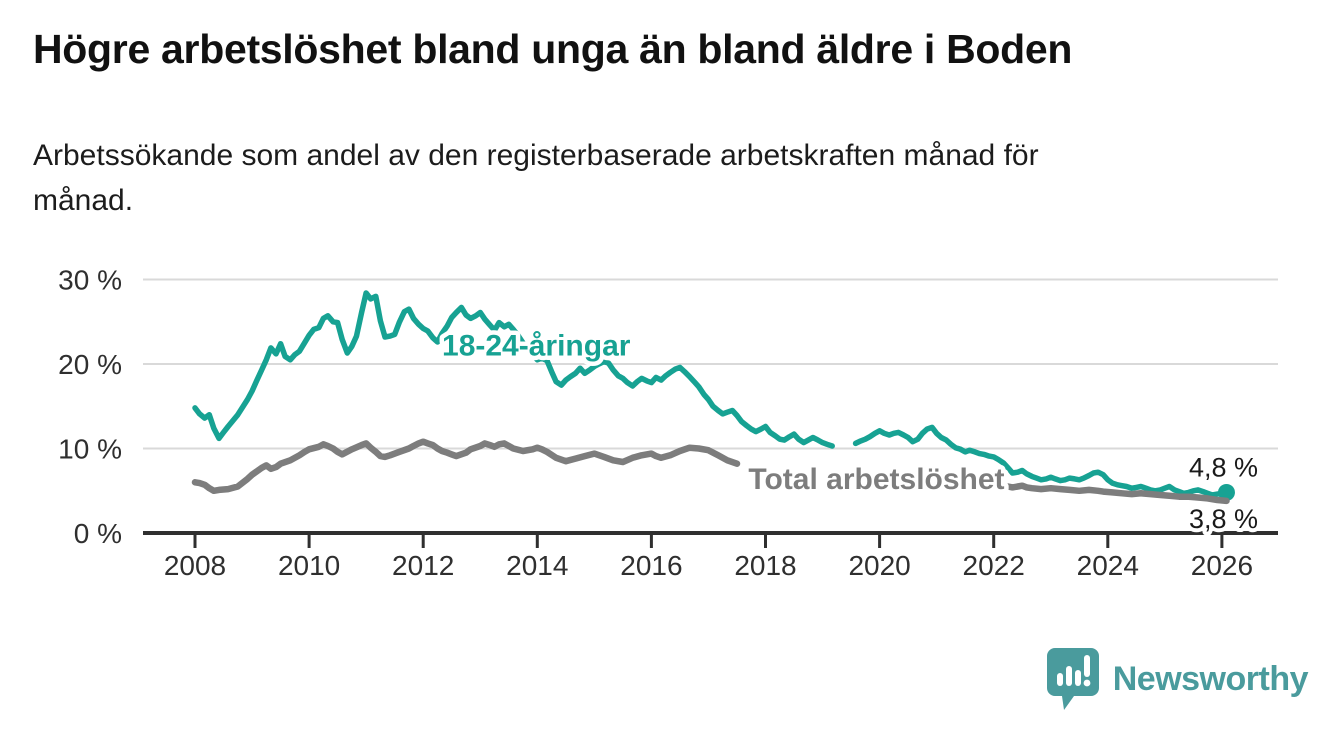  Describe the element at coordinates (1222, 565) in the screenshot. I see `x-axis-tick-label: 2026` at that location.